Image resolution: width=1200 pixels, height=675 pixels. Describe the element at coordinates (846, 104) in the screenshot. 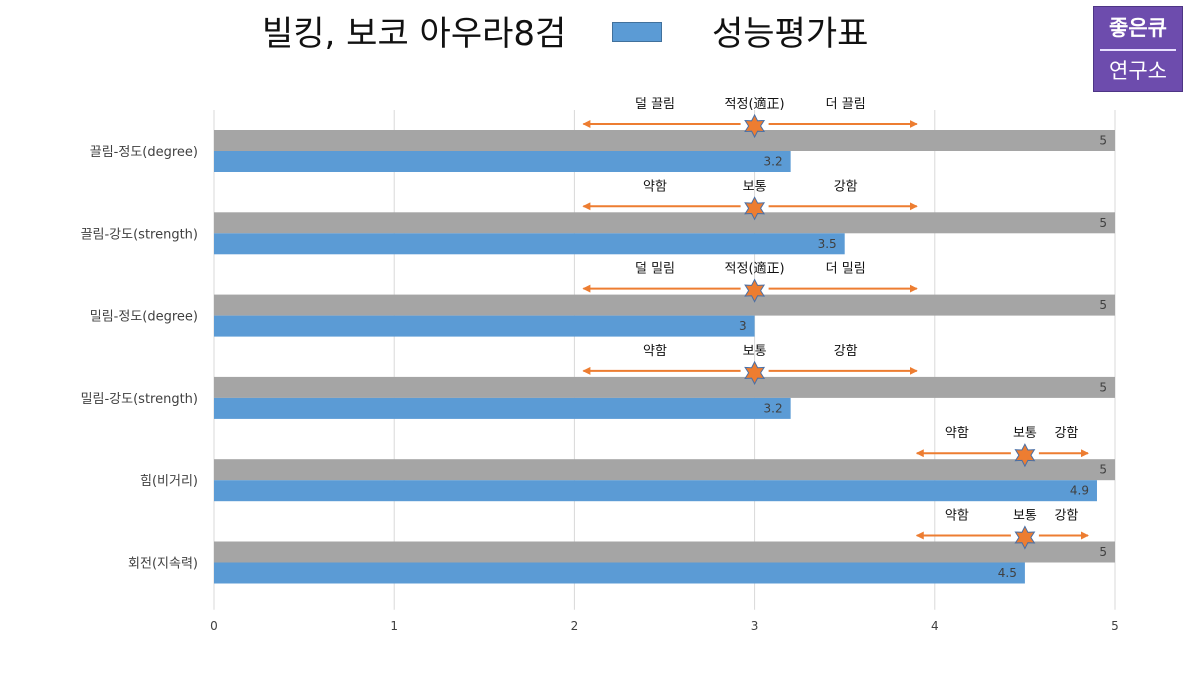

I see `annotation-right-label: 더 끌림` at that location.